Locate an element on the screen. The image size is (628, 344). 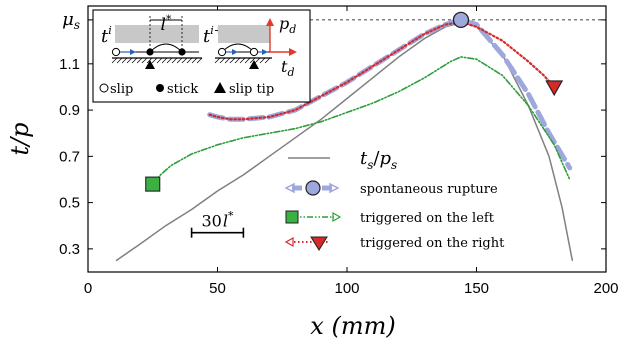
x-tick-label-100: 100 is located at coordinates (346, 288).